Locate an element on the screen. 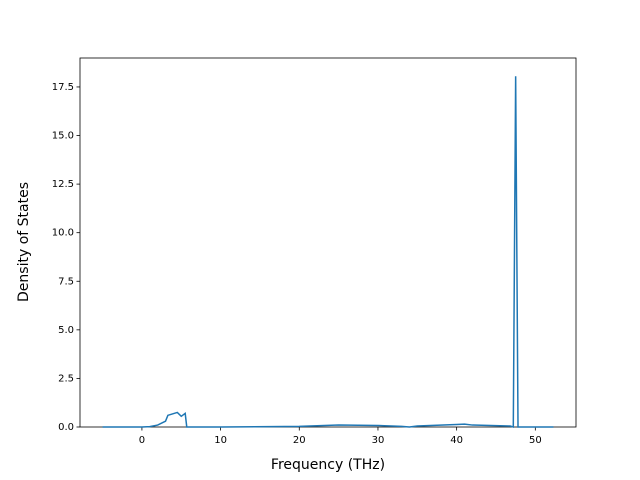 Image resolution: width=640 pixels, height=480 pixels. y-tick-label: 15.0 is located at coordinates (63, 136).